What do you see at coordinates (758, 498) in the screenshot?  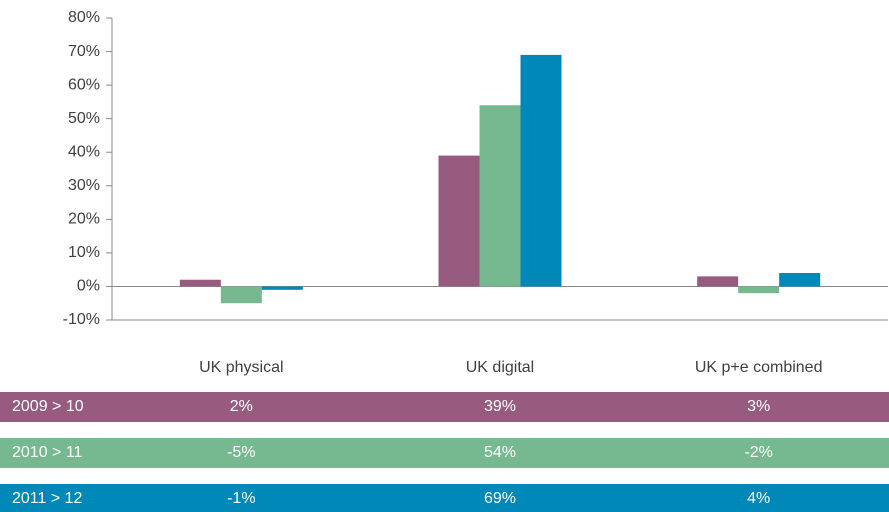 I see `data-label: 4%` at bounding box center [758, 498].